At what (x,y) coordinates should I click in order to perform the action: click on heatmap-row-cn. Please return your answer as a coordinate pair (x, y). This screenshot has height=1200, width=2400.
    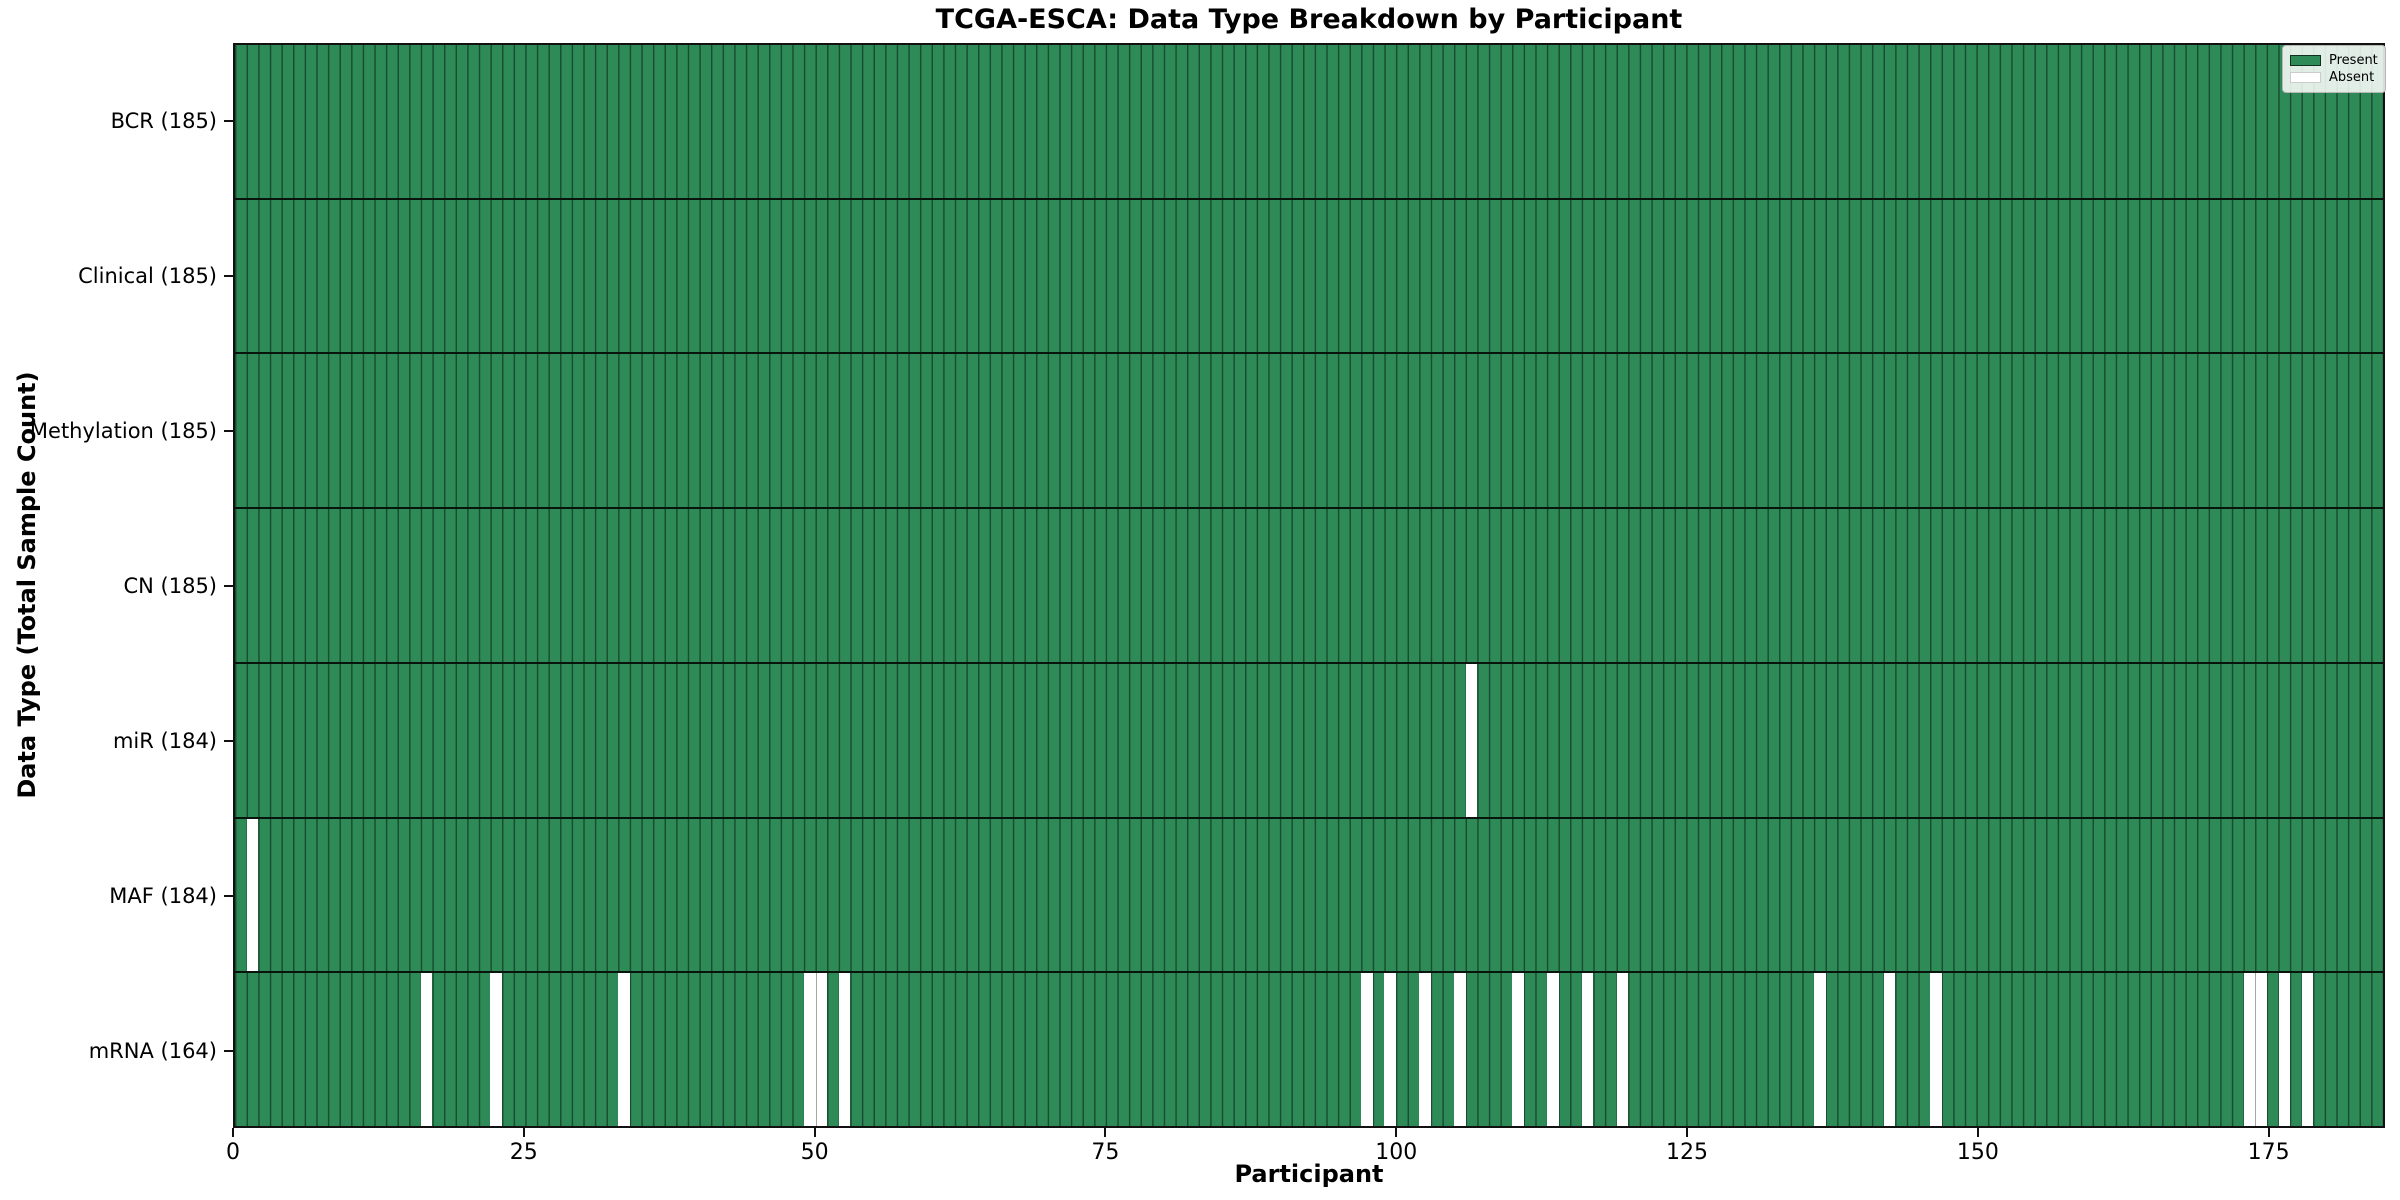
    Looking at the image, I should click on (1309, 584).